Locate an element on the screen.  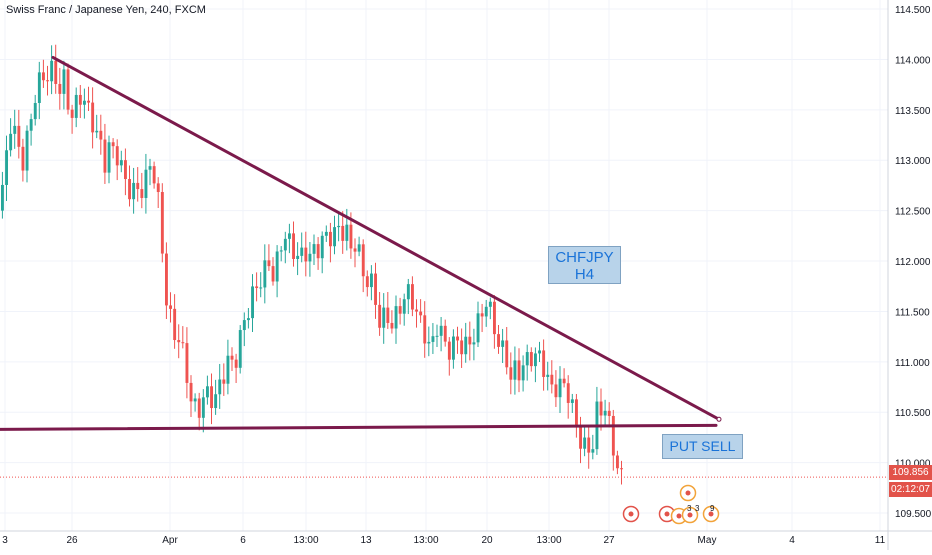
x-tick-label: 4 is located at coordinates (792, 540).